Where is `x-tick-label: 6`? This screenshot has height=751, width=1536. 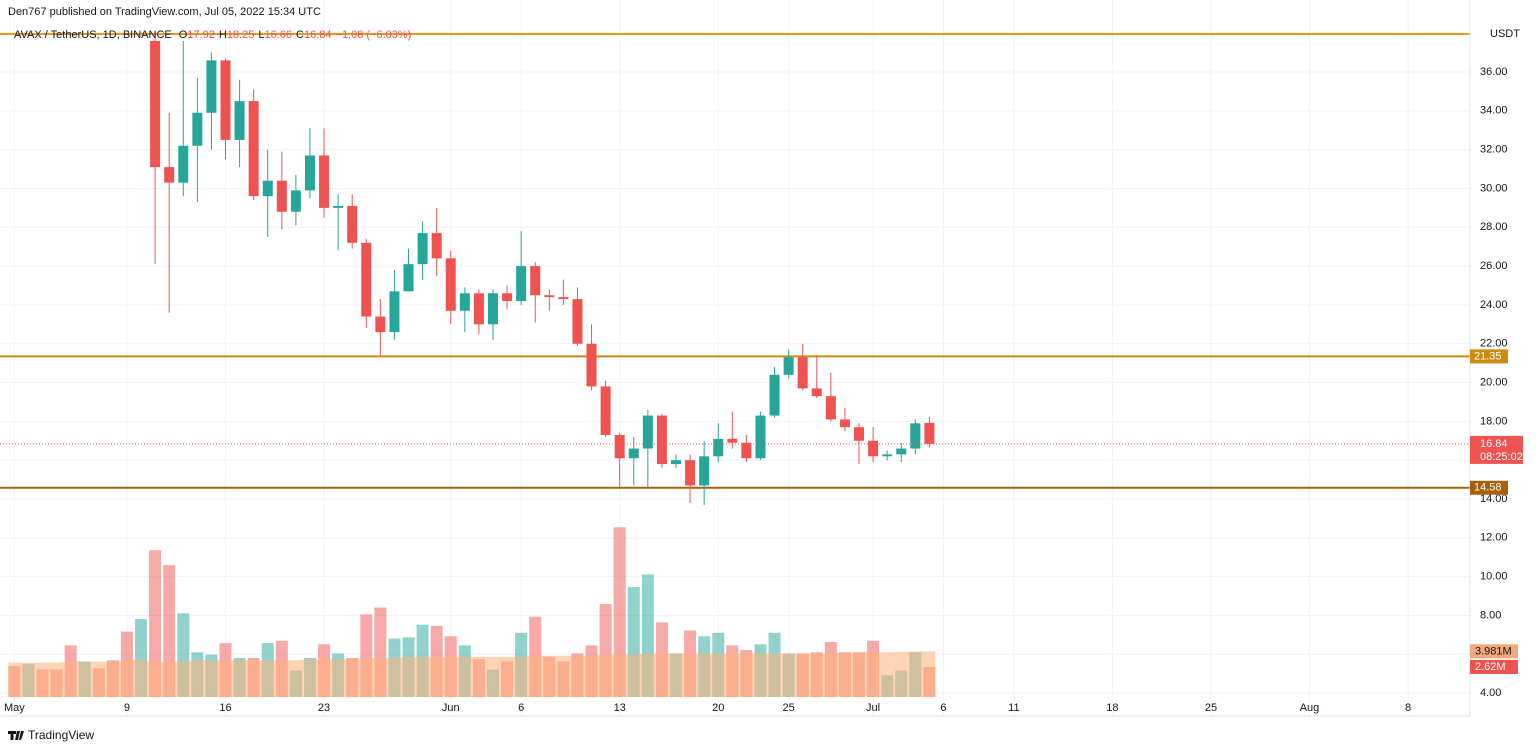 x-tick-label: 6 is located at coordinates (521, 708).